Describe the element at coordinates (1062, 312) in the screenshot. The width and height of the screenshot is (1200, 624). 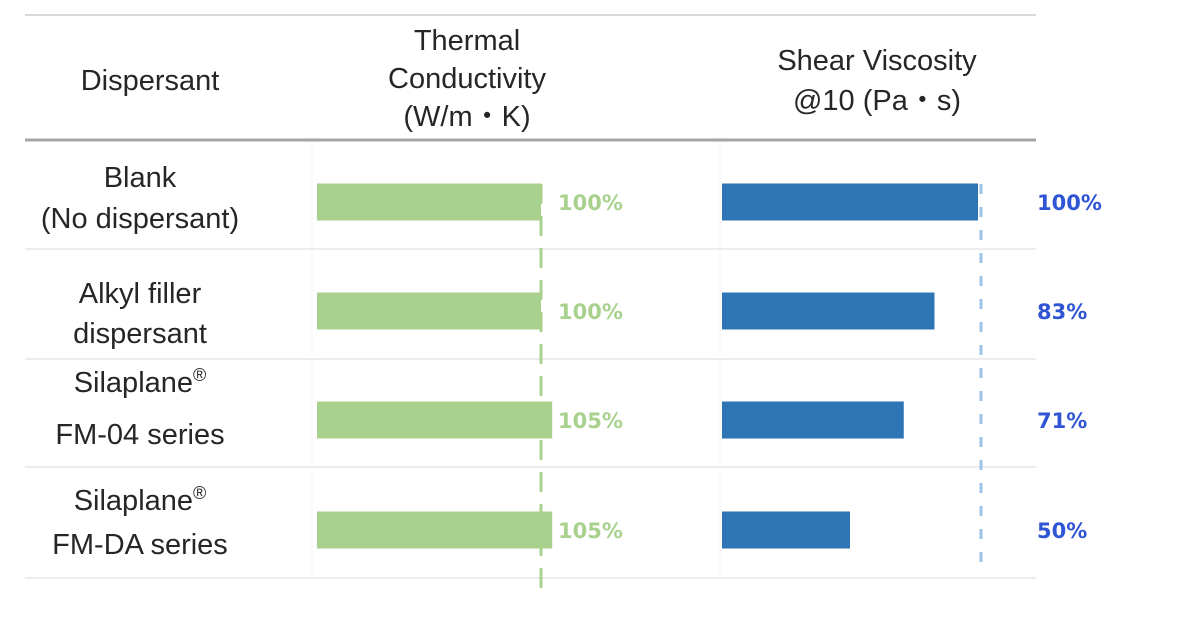
I see `shear-value-label: 83%` at that location.